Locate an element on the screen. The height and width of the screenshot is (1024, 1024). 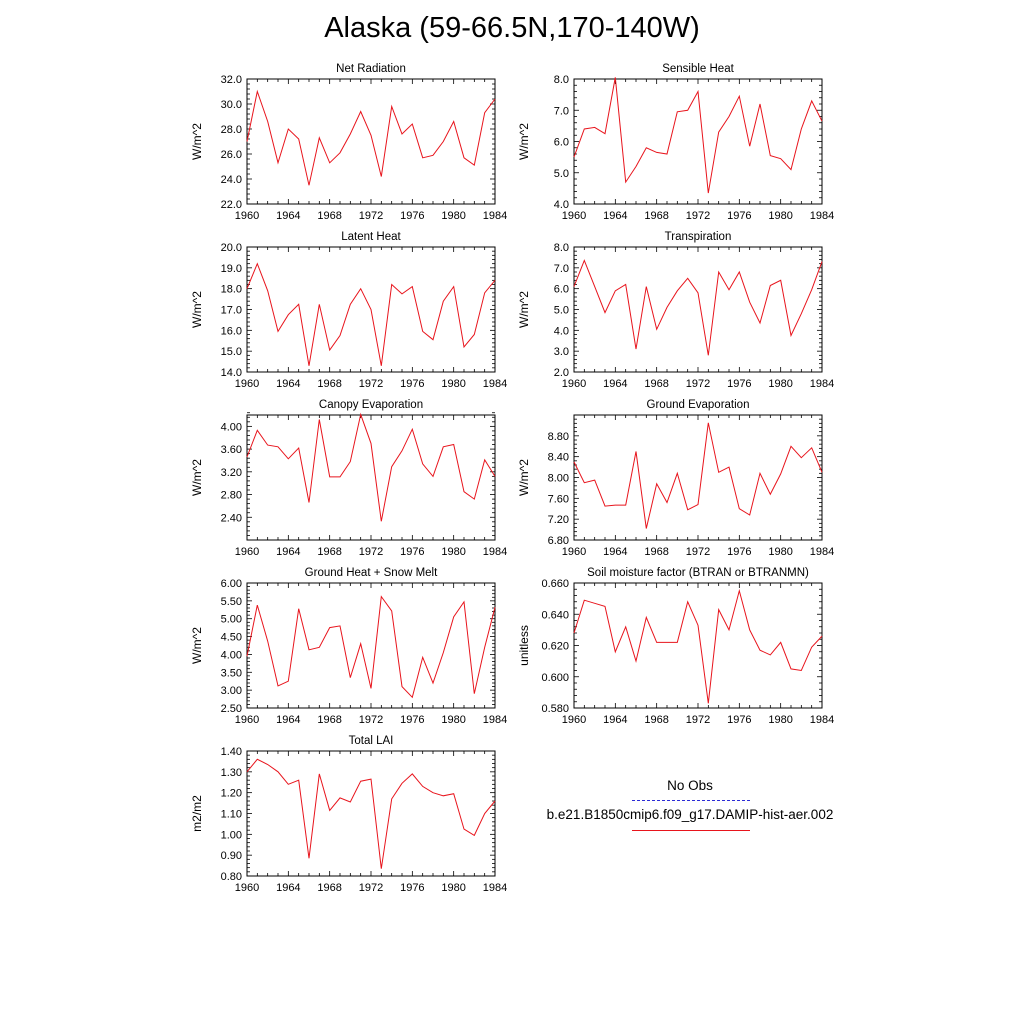
y-tick-label: 7.0 is located at coordinates (561, 111).